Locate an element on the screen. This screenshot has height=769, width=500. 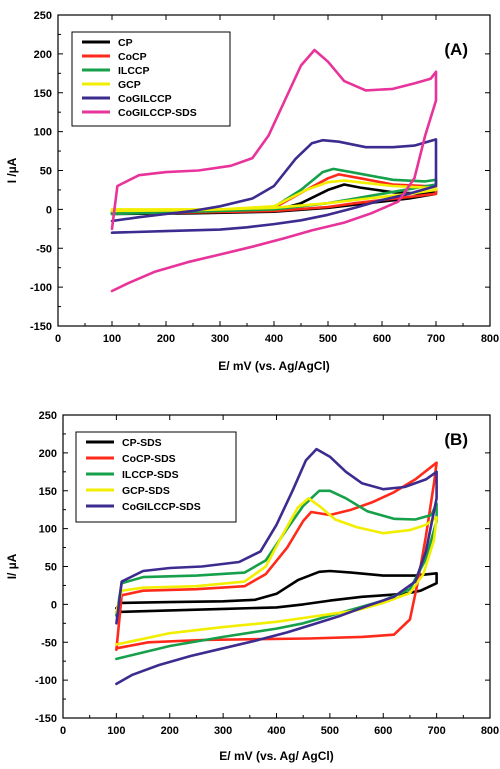
legend-label: GCP-SDS is located at coordinates (146, 491).